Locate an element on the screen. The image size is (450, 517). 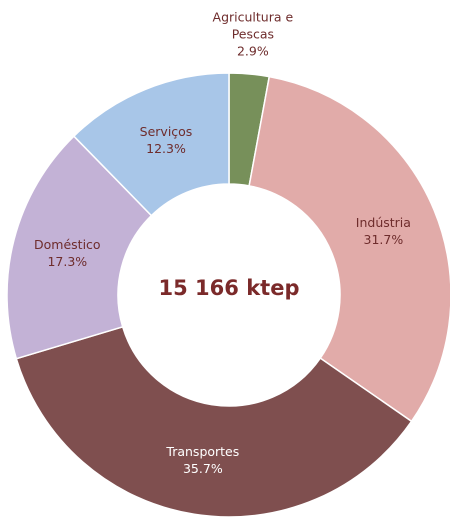
category-label: Indústria is located at coordinates (383, 223).